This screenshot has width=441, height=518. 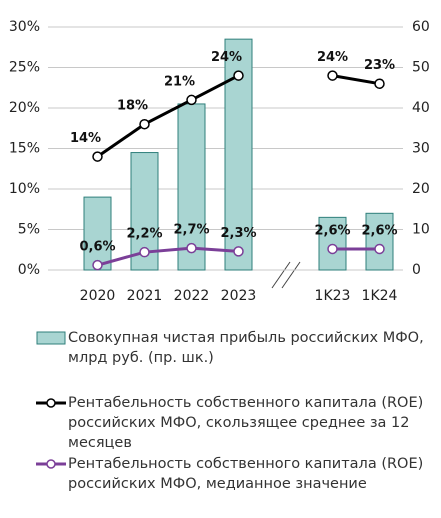 What do you see at coordinates (421, 27) in the screenshot?
I see `y2-tick-label: 60` at bounding box center [421, 27].